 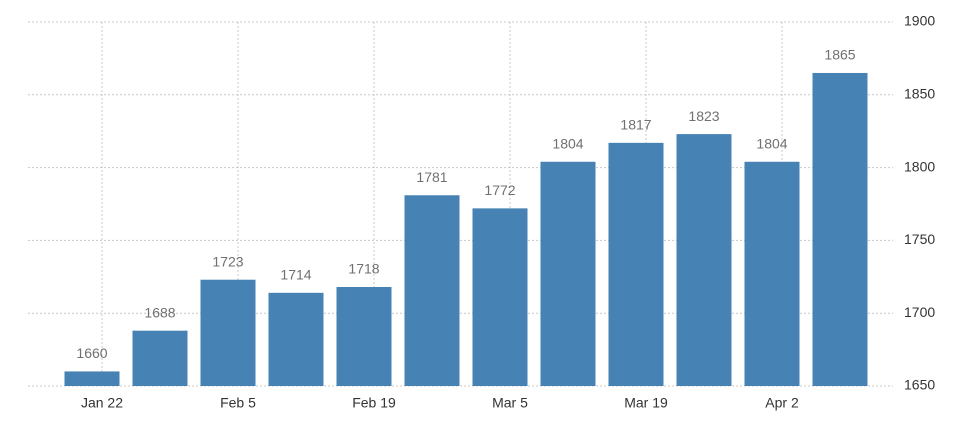 What do you see at coordinates (374, 403) in the screenshot?
I see `x-tick-label: Feb 19` at bounding box center [374, 403].